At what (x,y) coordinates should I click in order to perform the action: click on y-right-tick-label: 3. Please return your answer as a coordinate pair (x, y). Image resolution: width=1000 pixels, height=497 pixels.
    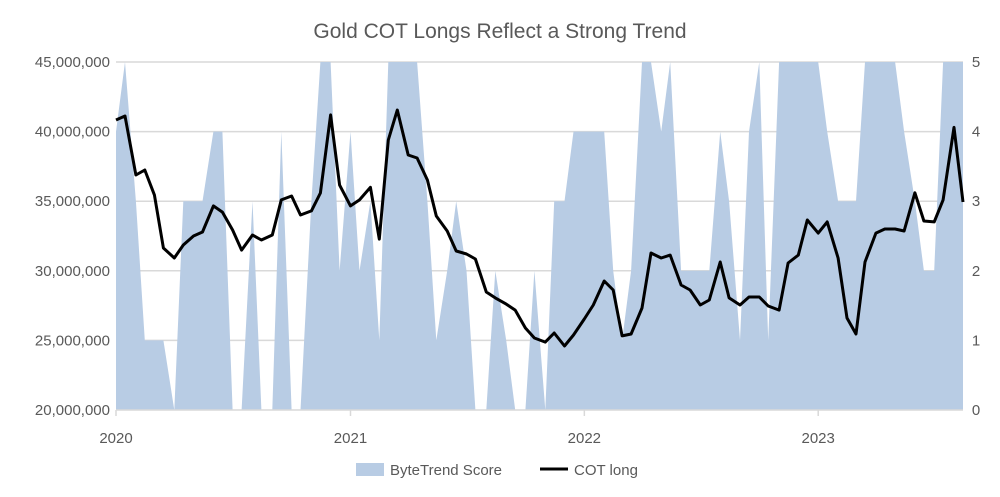
    Looking at the image, I should click on (976, 201).